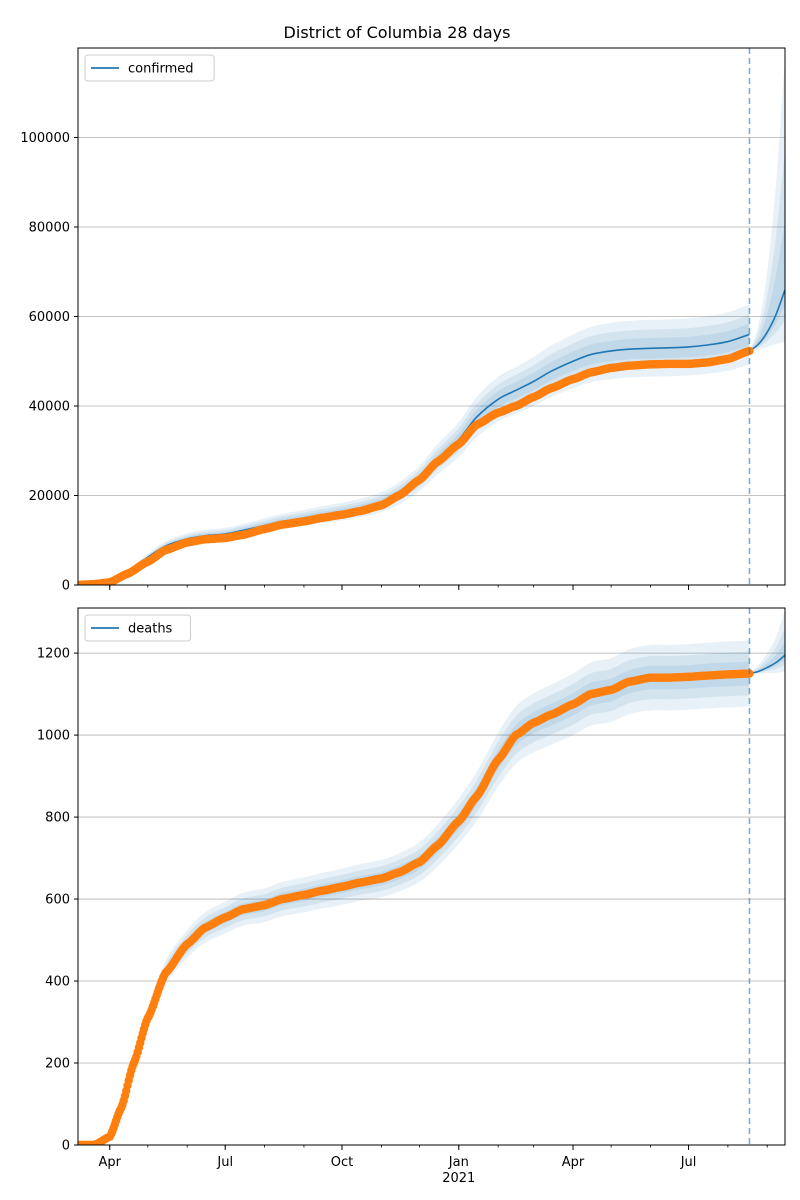 The image size is (800, 1200). Describe the element at coordinates (53, 736) in the screenshot. I see `y-tick-label: 1000` at that location.